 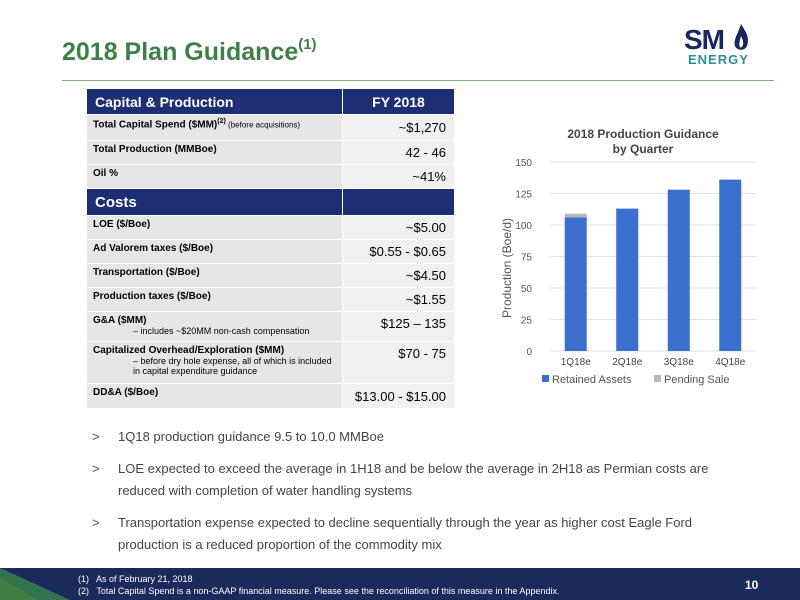 What do you see at coordinates (135, 579) in the screenshot?
I see `footnote-1: (1) As of February 21, 2018` at bounding box center [135, 579].